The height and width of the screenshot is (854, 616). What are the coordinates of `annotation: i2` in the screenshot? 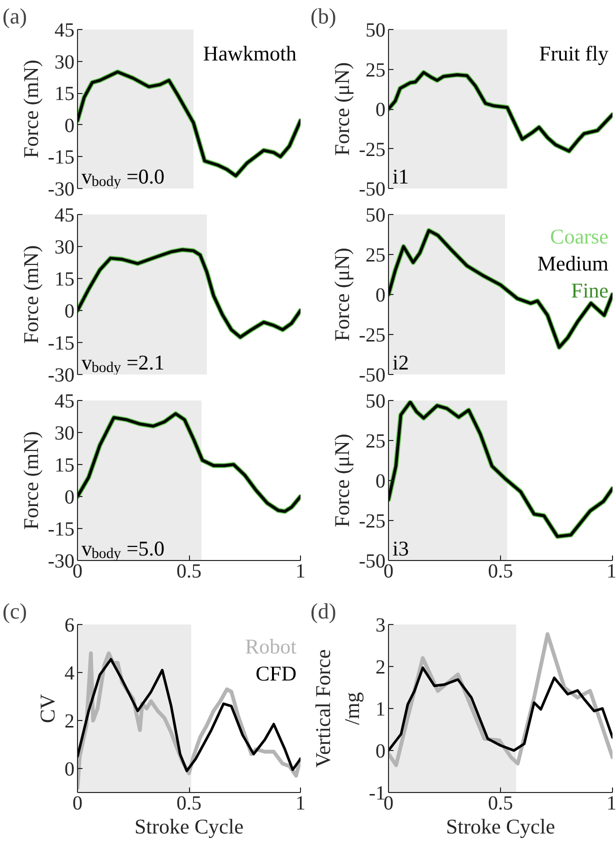 It's located at (400, 362).